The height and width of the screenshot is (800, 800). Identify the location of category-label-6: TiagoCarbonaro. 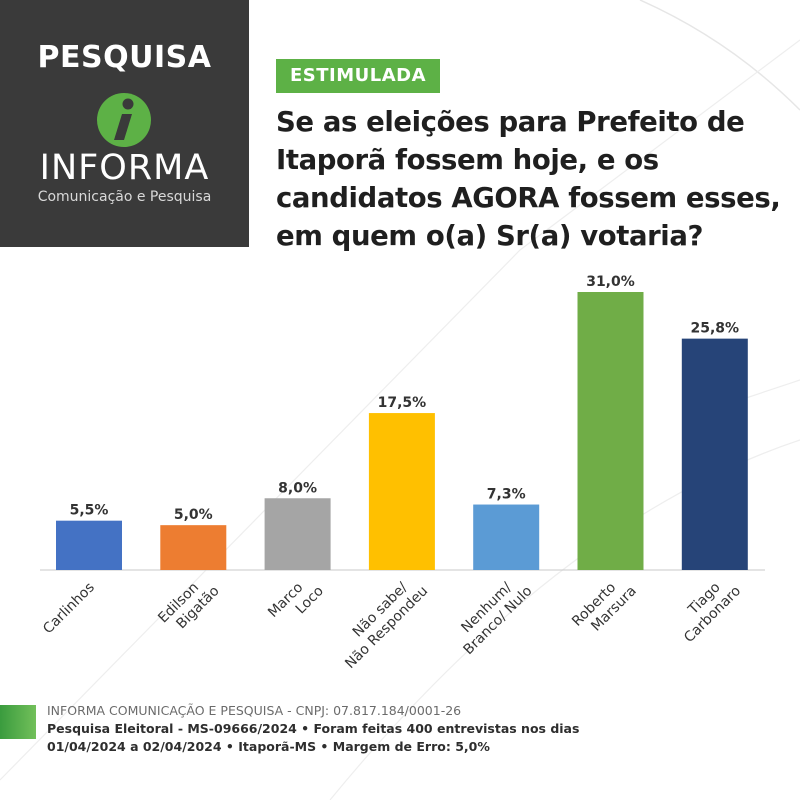
(706, 608).